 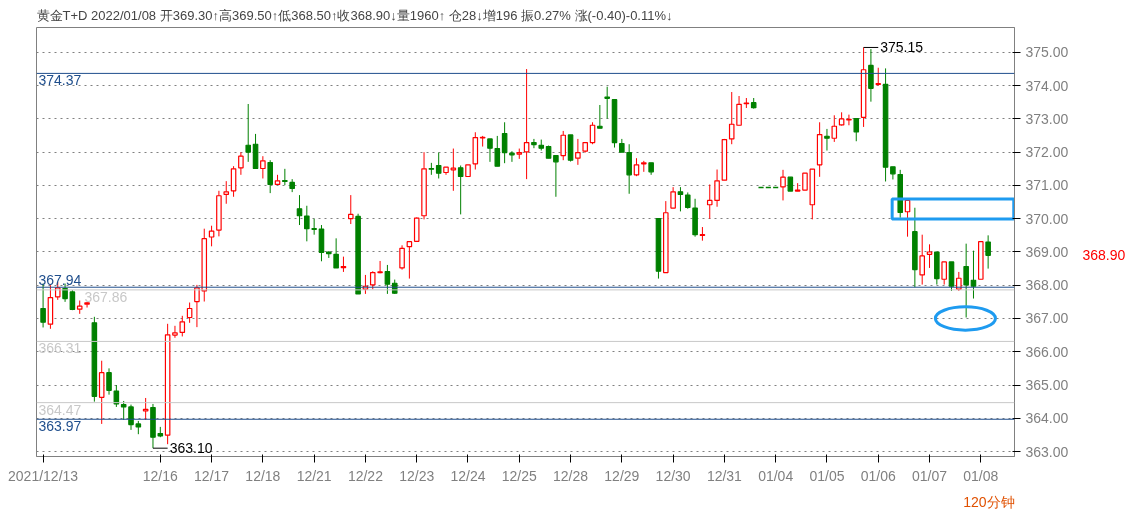 I want to click on annotation: 363.10, so click(x=191, y=448).